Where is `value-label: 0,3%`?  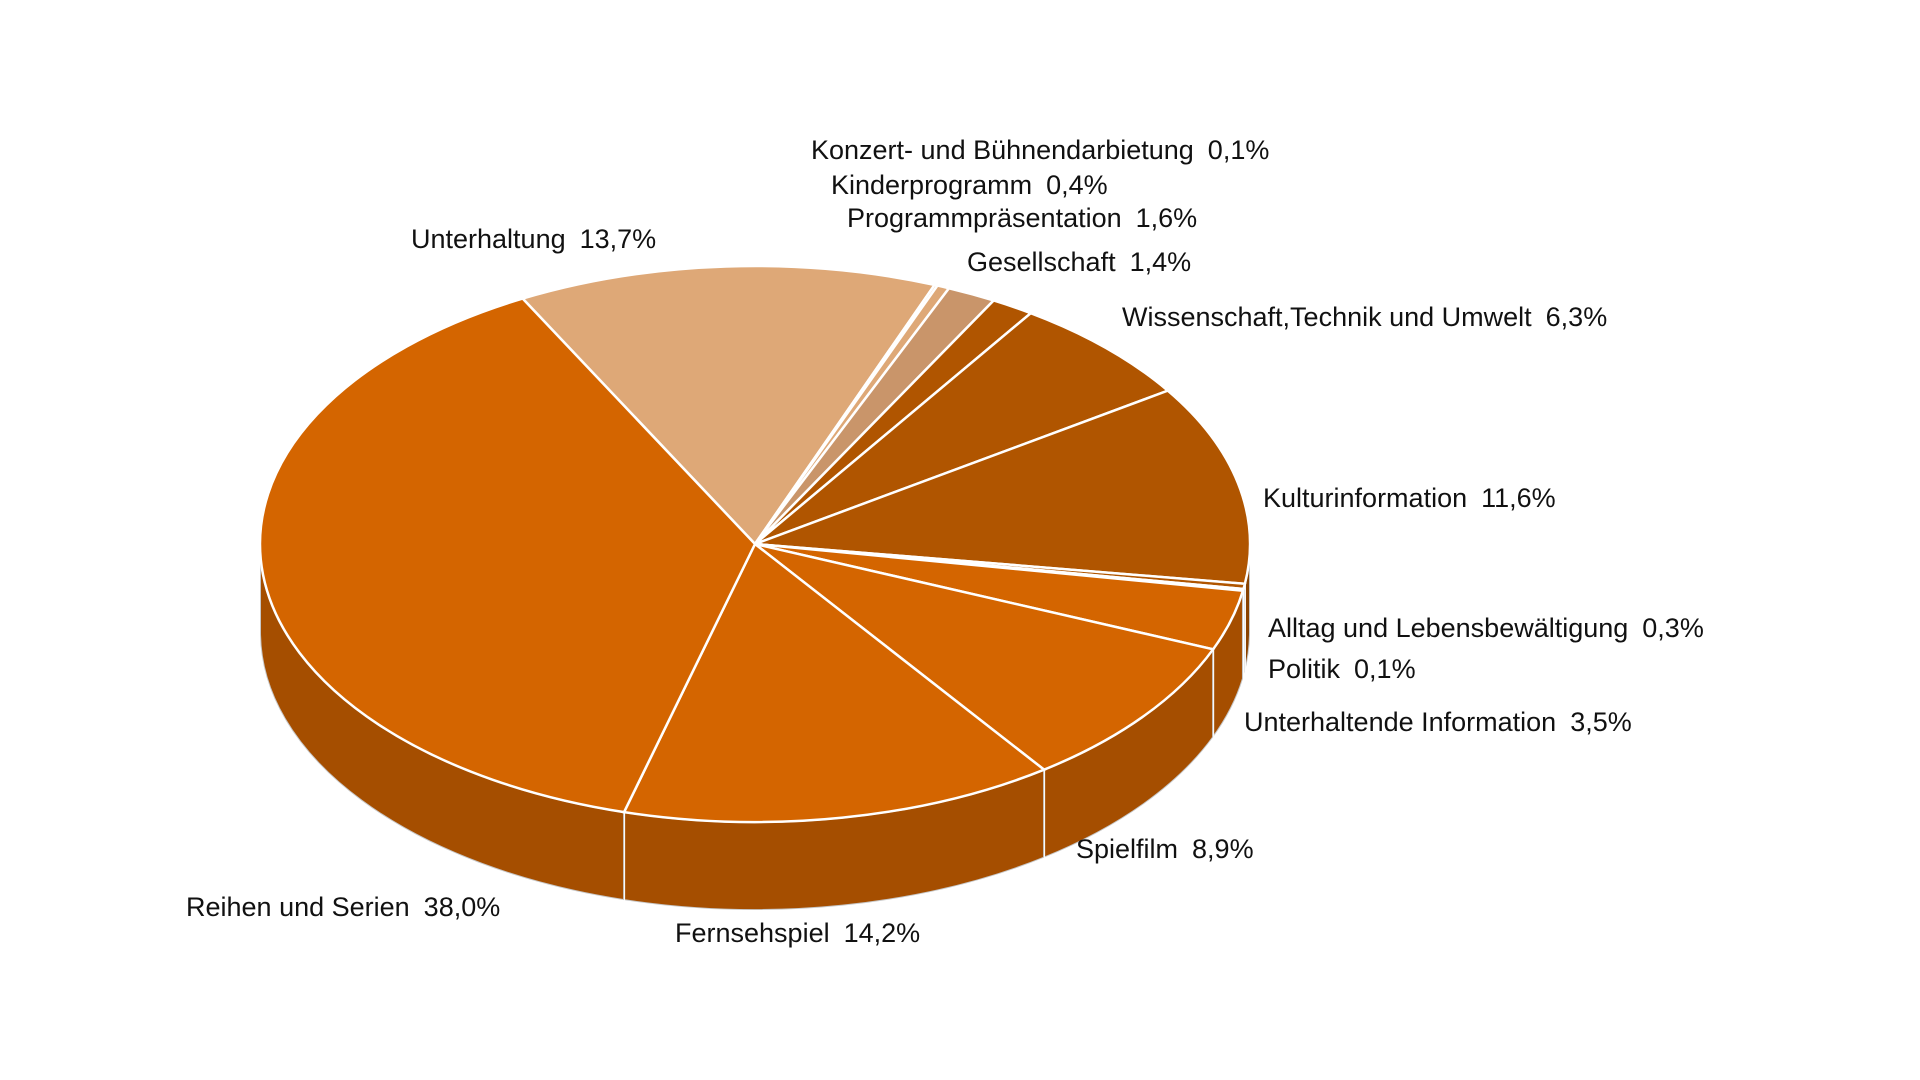 value-label: 0,3% is located at coordinates (1673, 628).